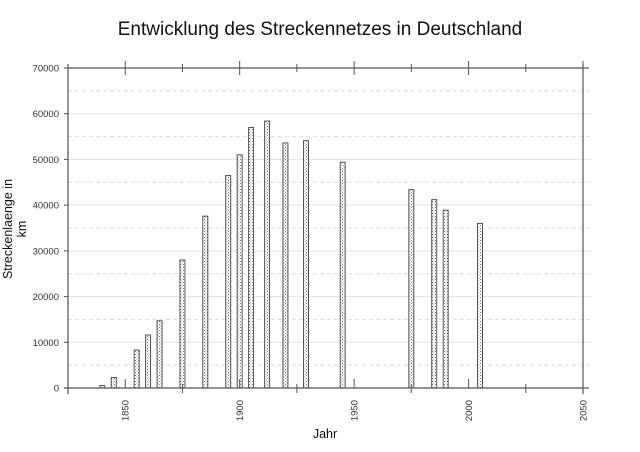 This screenshot has height=452, width=640. I want to click on y-tick-label: 70000, so click(46, 69).